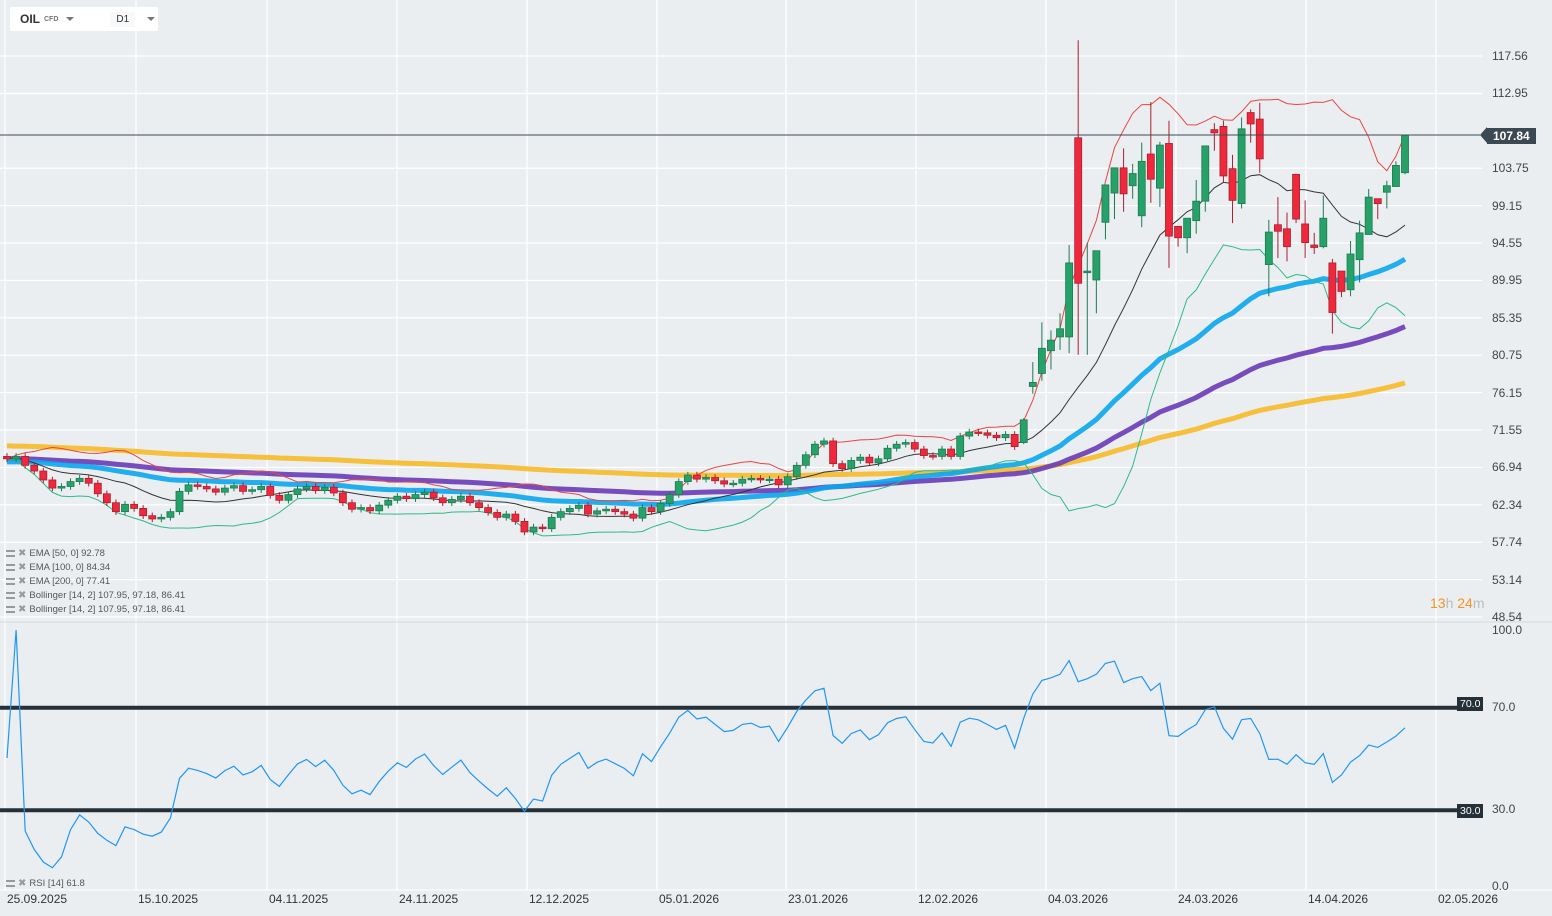  I want to click on y-tick-label: 80.75, so click(1507, 355).